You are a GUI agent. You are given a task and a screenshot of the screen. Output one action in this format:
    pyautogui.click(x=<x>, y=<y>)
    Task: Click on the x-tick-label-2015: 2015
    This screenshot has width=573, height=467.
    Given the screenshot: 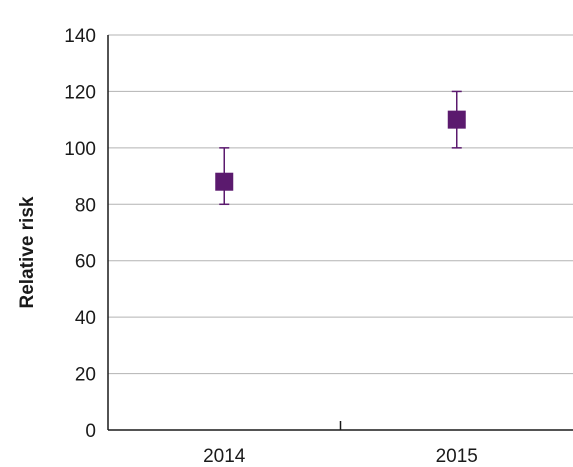 What is the action you would take?
    pyautogui.click(x=457, y=456)
    